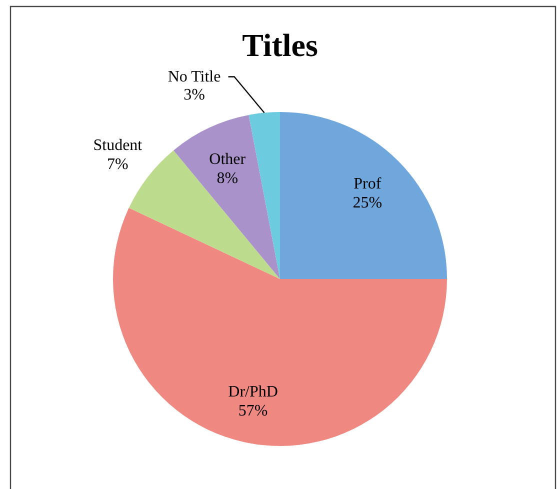  I want to click on data-label: 8%, so click(227, 179).